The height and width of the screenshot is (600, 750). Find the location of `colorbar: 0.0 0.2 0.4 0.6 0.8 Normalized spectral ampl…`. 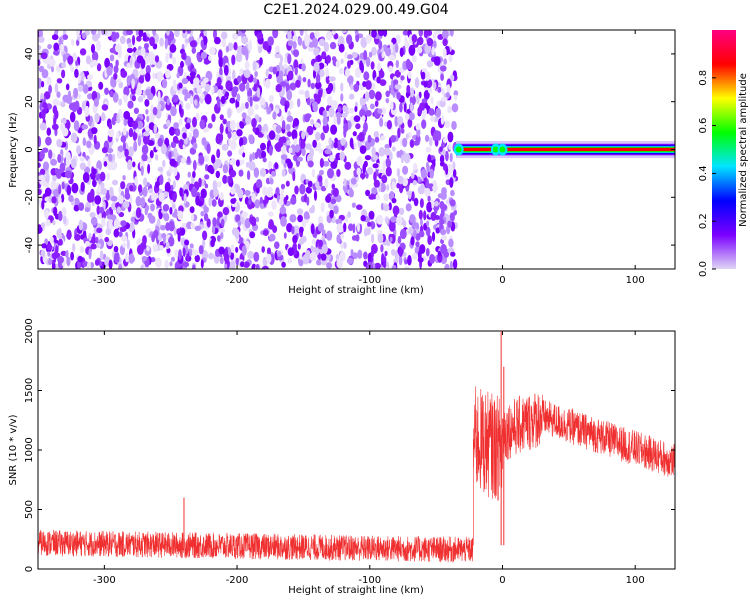

colorbar: 0.0 0.2 0.4 0.6 0.8 Normalized spectral ampl… is located at coordinates (723, 153).